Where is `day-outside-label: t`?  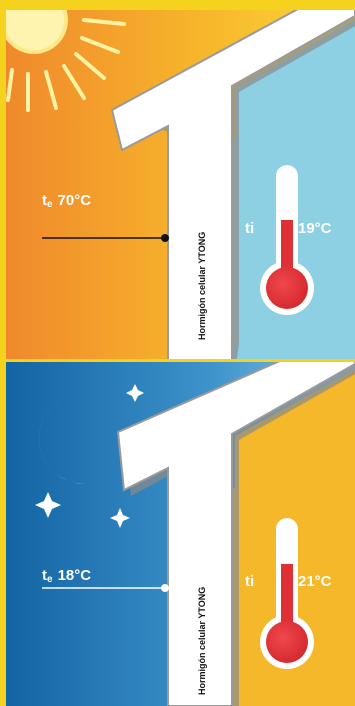
day-outside-label: t is located at coordinates (44, 200).